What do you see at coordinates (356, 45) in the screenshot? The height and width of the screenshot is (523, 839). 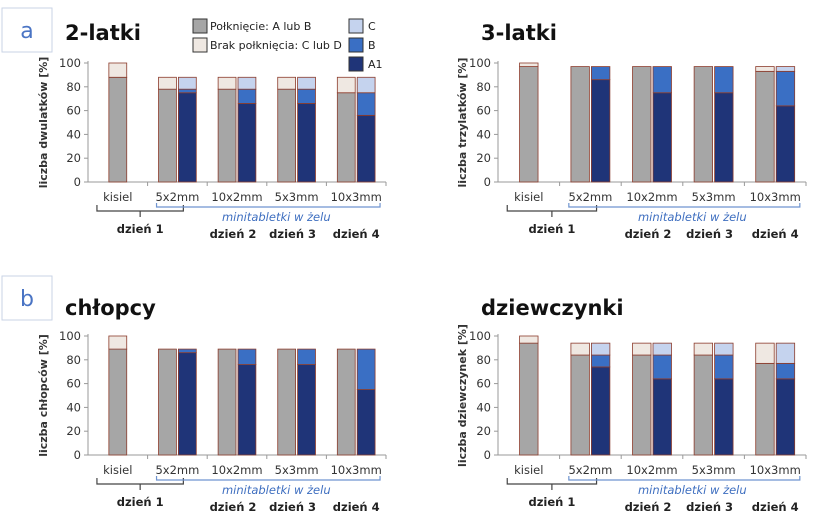 I see `legend-swatch-b` at bounding box center [356, 45].